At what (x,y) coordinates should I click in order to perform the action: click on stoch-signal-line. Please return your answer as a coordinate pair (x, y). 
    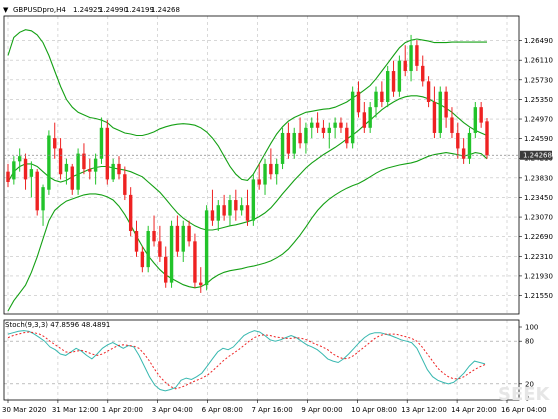
    Looking at the image, I should click on (246, 360).